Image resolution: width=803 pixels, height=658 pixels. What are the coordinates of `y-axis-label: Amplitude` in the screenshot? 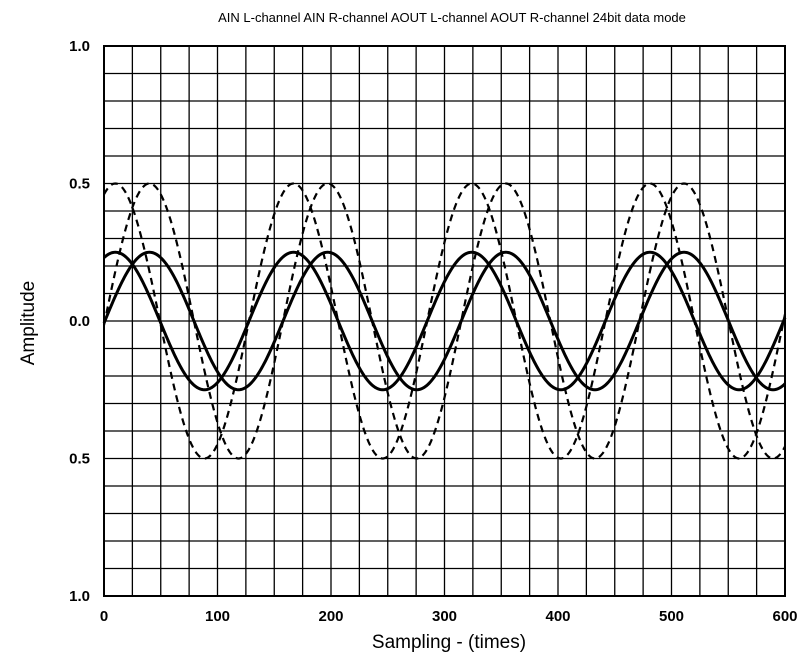 It's located at (28, 323).